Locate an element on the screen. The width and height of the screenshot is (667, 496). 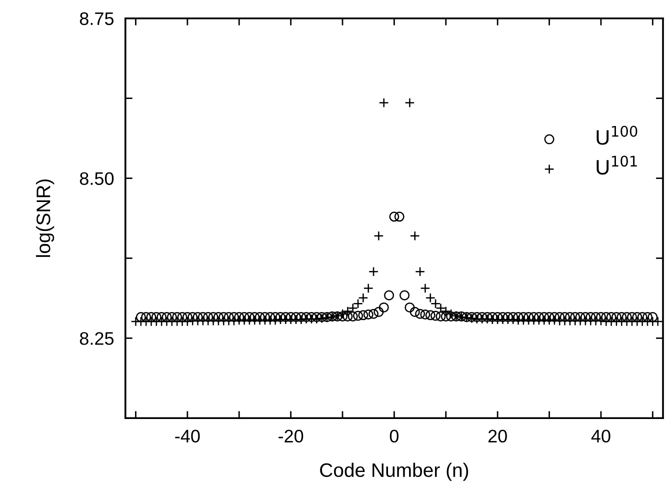
legend-label: U$^{100}$ is located at coordinates (617, 135).